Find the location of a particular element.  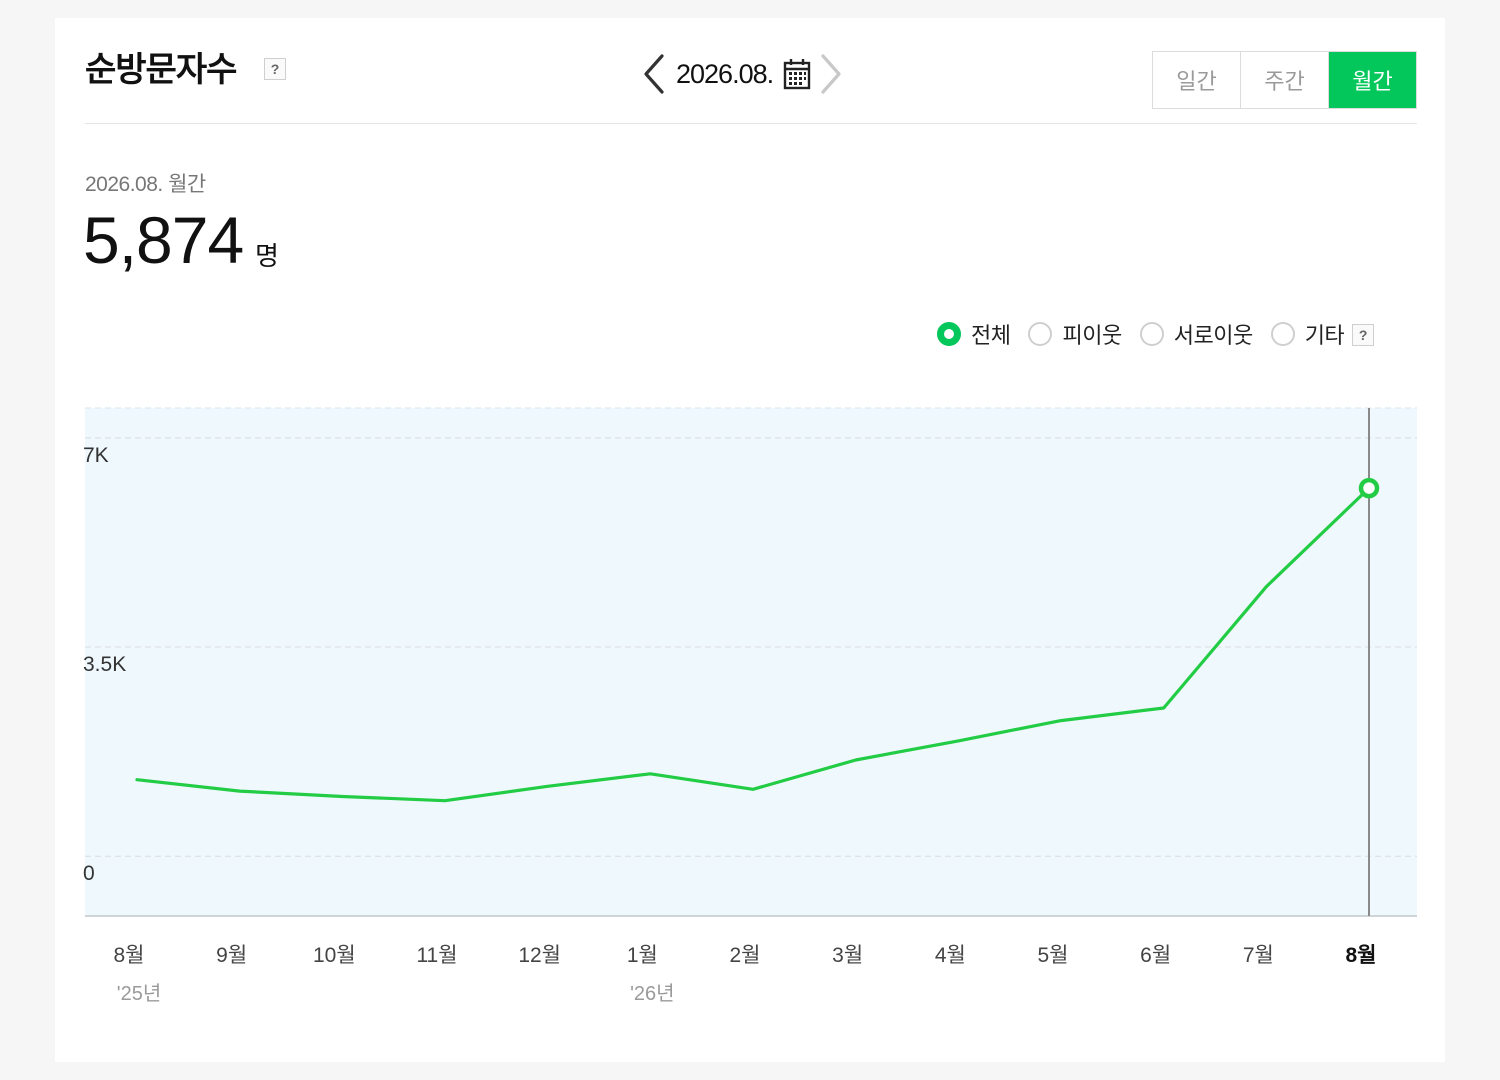

x-tick-label: 2월 is located at coordinates (745, 955).